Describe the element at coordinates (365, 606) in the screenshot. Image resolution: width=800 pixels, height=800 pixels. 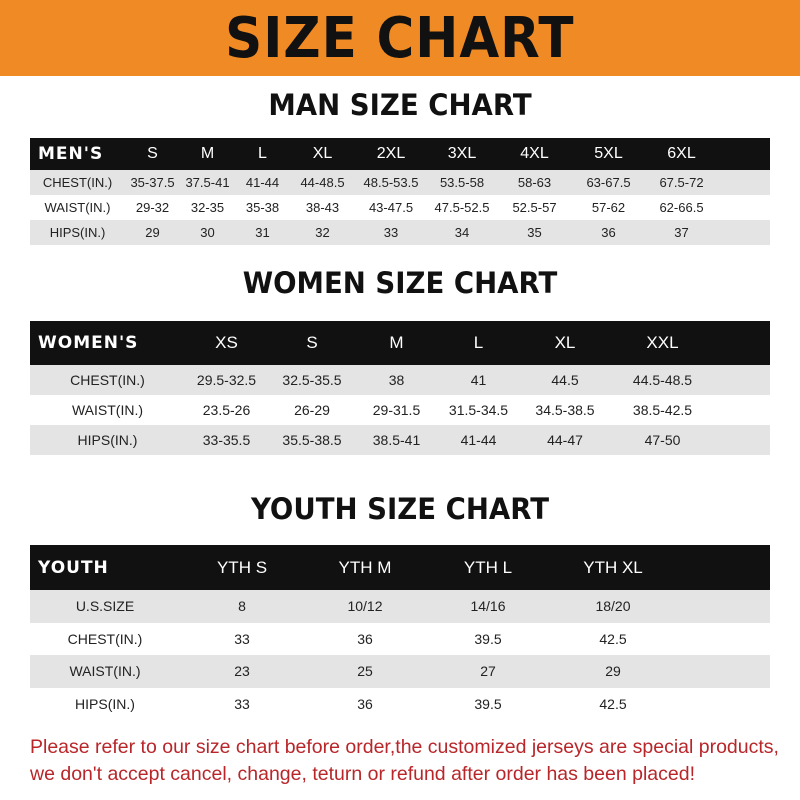
I see `table-cell: 10/12` at that location.